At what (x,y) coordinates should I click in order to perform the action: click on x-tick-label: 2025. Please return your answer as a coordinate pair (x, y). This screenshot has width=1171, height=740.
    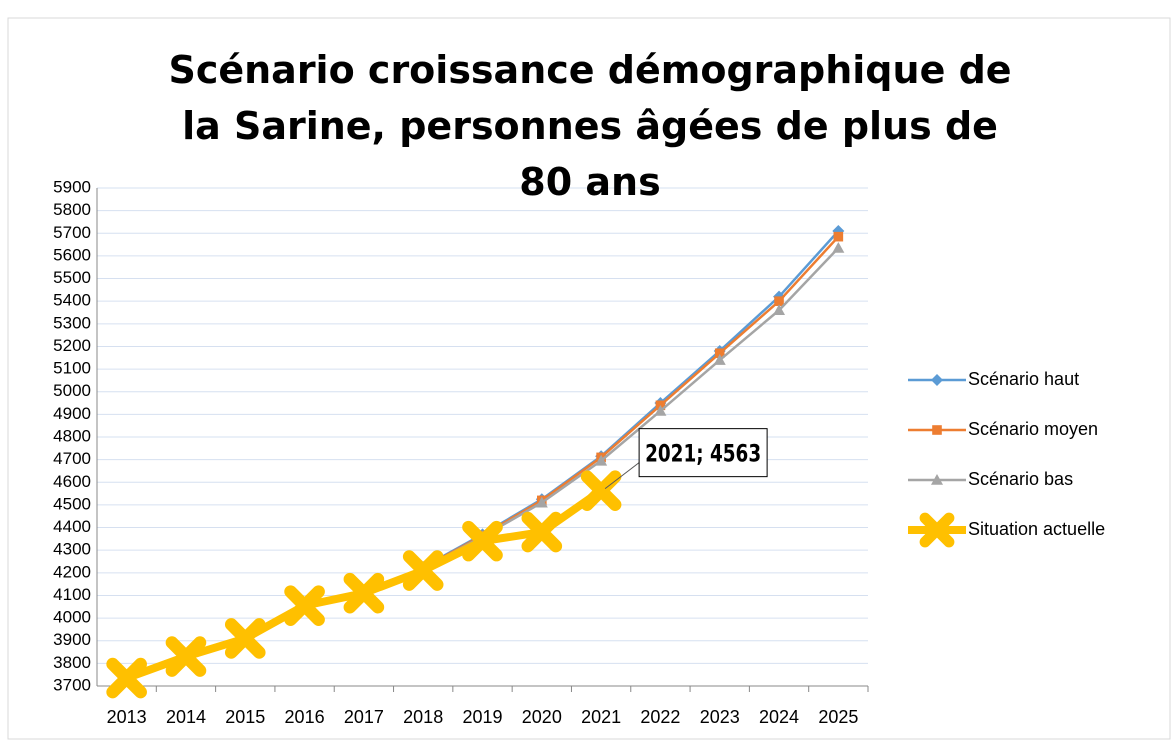
    Looking at the image, I should click on (838, 717).